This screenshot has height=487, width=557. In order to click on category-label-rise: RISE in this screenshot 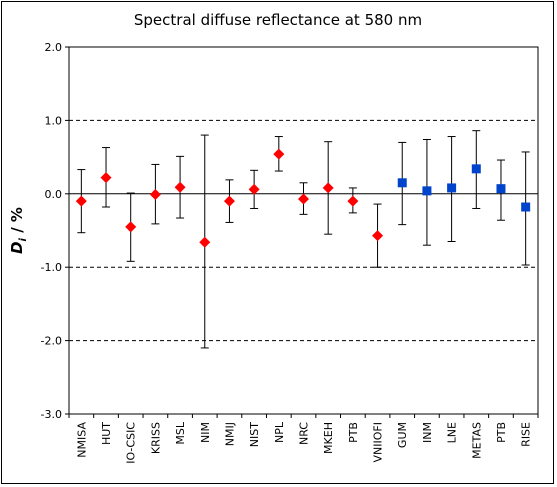, I will do `click(526, 434)`.